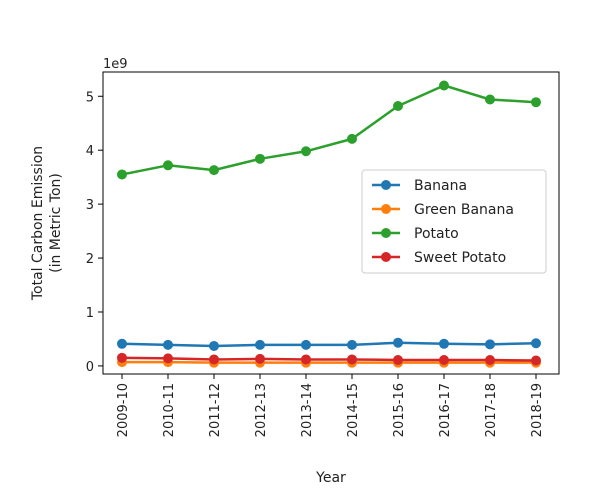 The image size is (594, 502). I want to click on x-tick-label: 2009-10, so click(123, 410).